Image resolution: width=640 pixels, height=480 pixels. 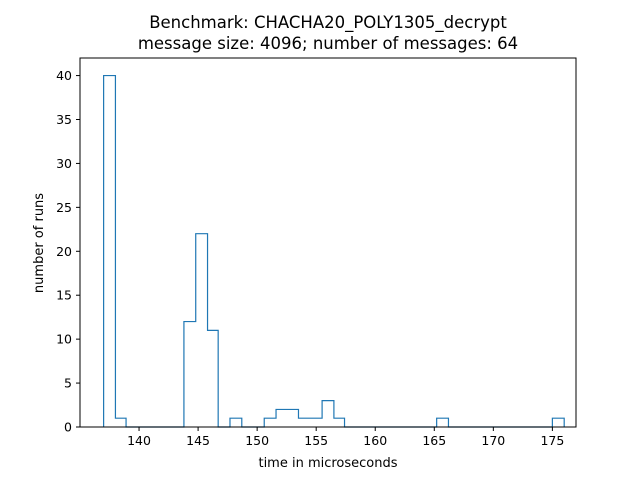 What do you see at coordinates (68, 383) in the screenshot?
I see `y-tick-label: 5` at bounding box center [68, 383].